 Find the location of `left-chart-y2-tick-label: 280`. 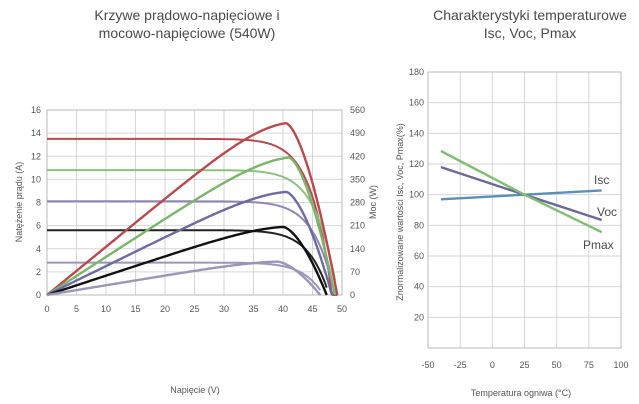

left-chart-y2-tick-label: 280 is located at coordinates (357, 203).